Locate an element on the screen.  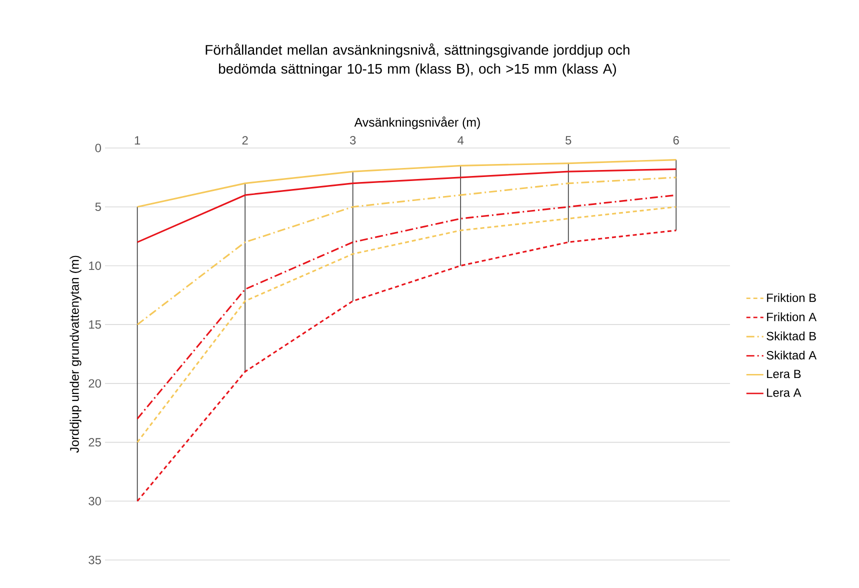
y-tick-label: 30 is located at coordinates (95, 501).